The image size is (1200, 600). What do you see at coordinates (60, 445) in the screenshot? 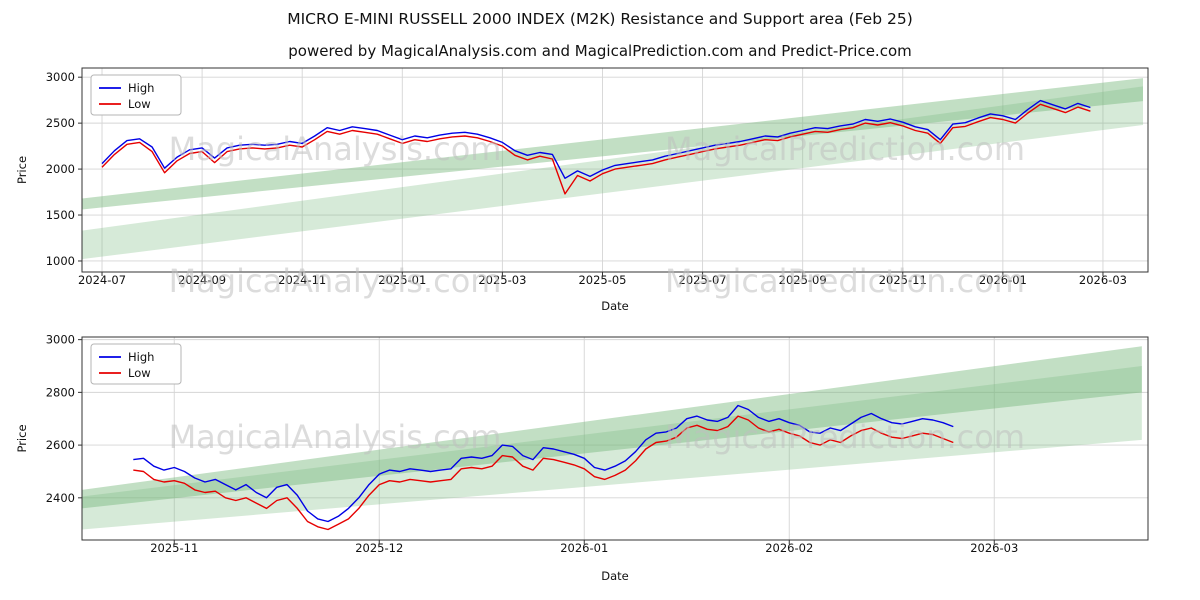
I see `y-tick-label: 2600` at bounding box center [60, 445].